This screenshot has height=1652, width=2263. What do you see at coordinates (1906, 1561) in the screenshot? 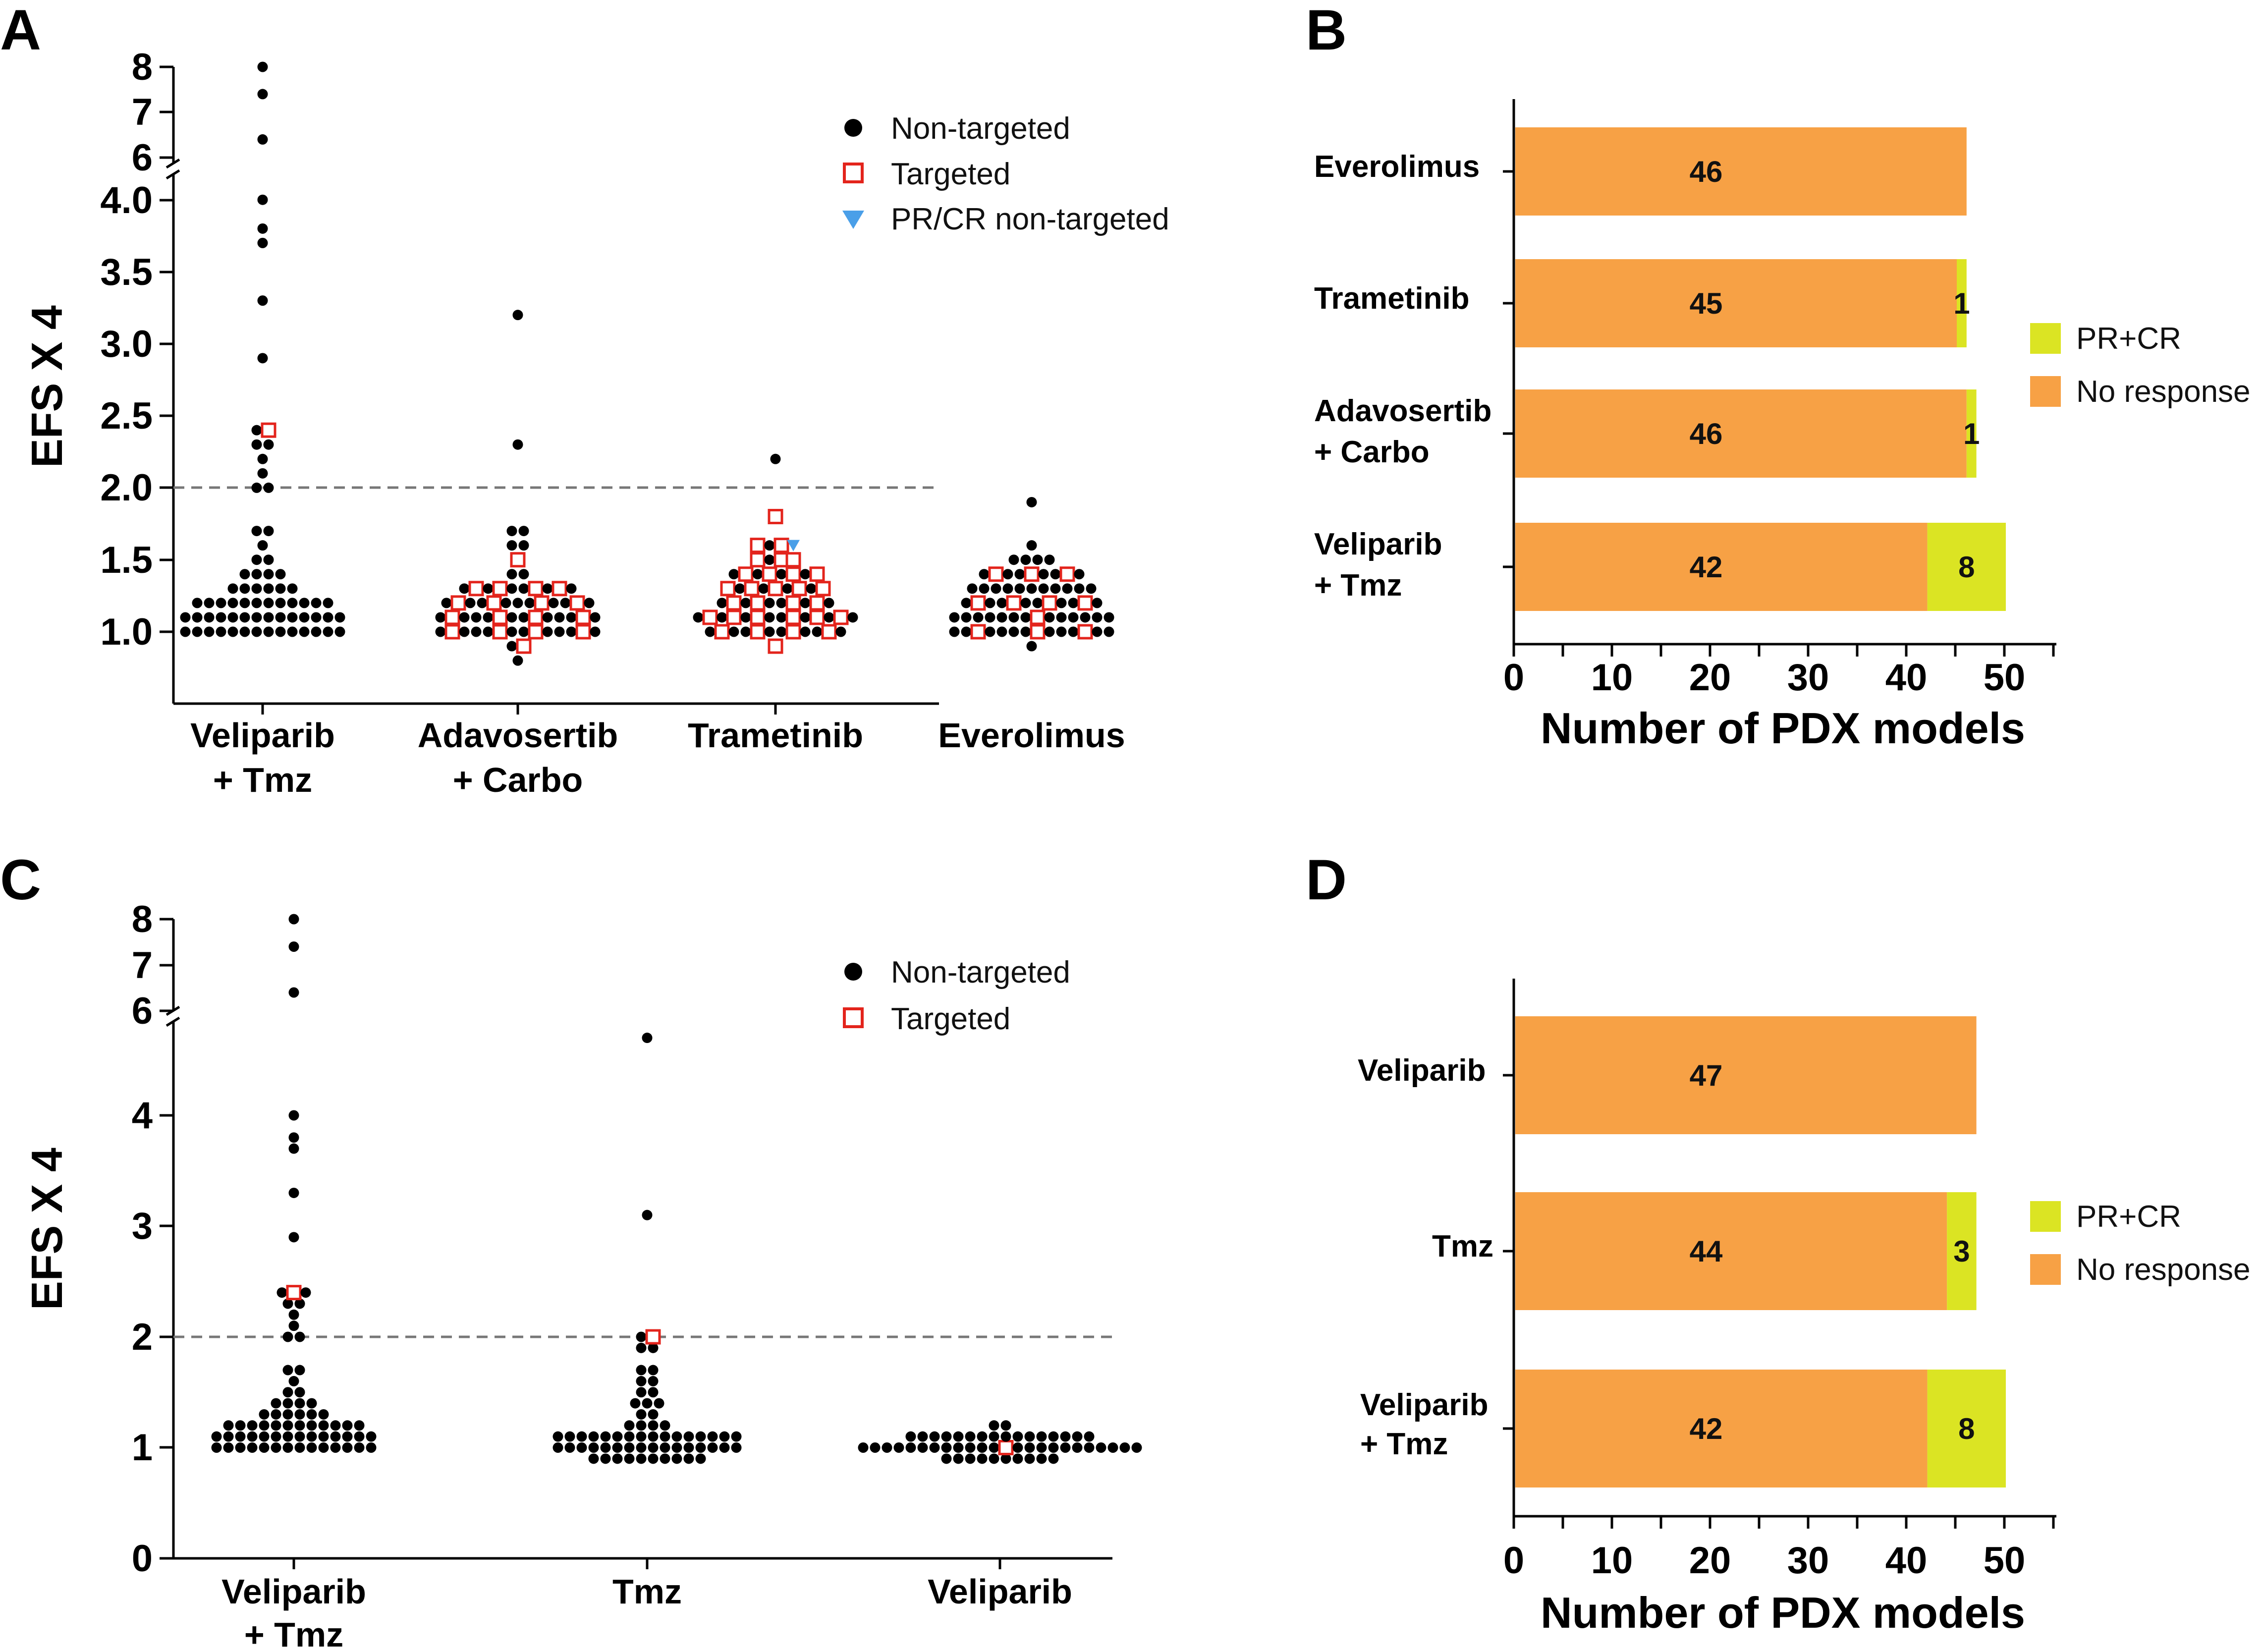
I see `tick-label: 40` at bounding box center [1906, 1561].